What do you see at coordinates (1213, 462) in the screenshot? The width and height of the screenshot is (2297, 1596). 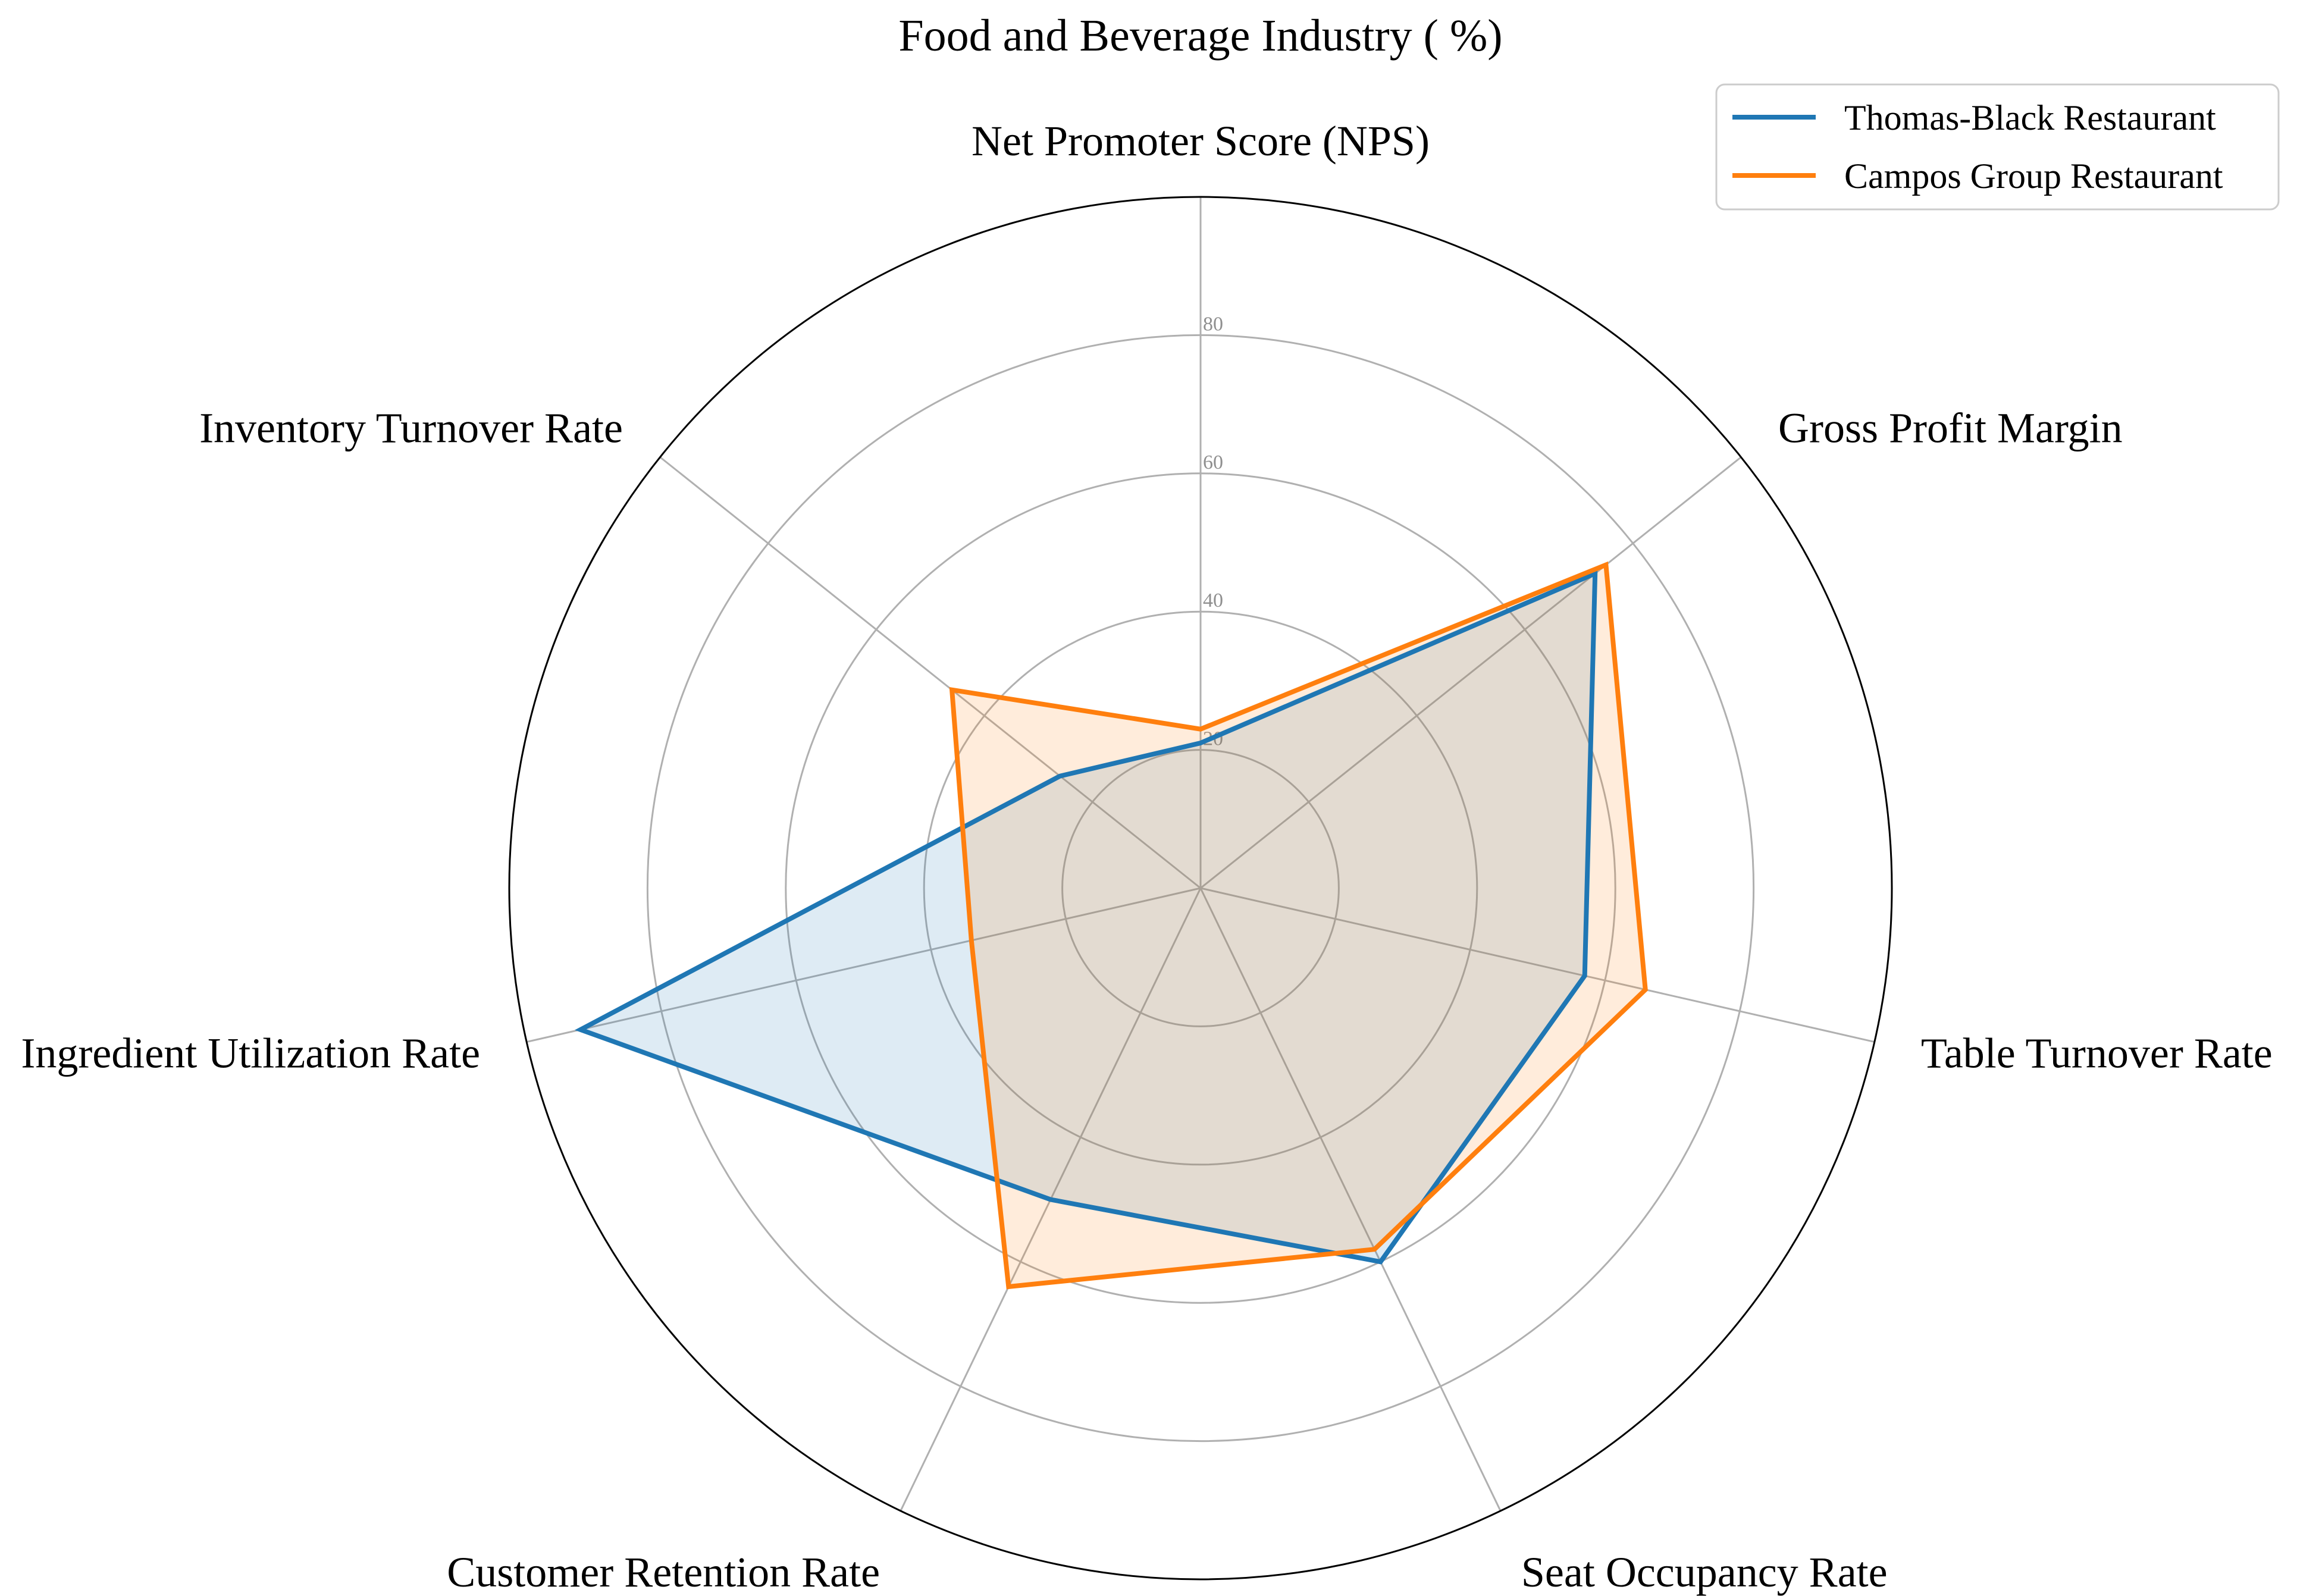 I see `radial-tick-label: 60` at bounding box center [1213, 462].